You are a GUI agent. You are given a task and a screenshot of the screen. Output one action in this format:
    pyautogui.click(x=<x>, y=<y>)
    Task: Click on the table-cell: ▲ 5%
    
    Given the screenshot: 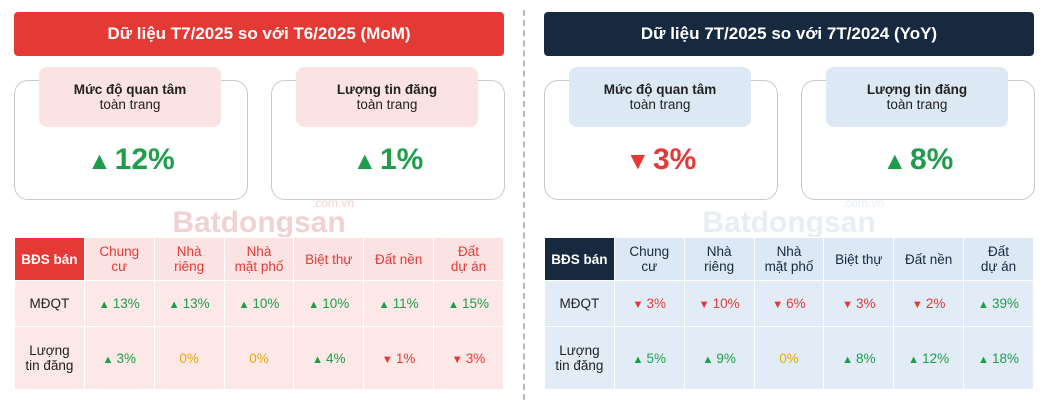 What is the action you would take?
    pyautogui.click(x=649, y=358)
    